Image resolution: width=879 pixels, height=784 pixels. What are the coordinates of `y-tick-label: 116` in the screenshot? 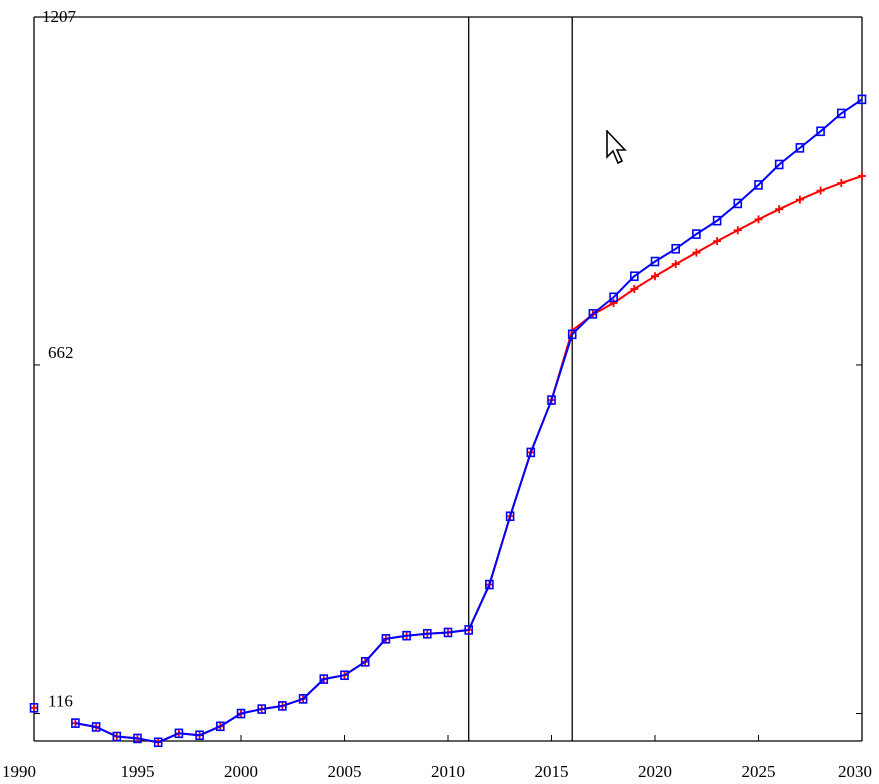 It's located at (60, 701).